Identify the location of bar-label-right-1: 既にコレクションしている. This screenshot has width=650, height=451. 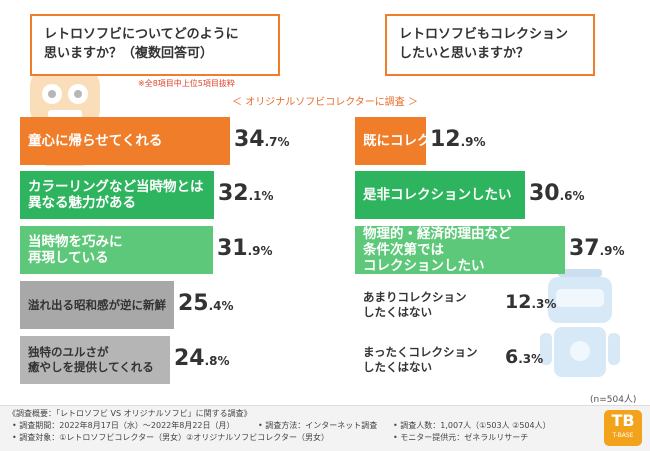
(444, 141).